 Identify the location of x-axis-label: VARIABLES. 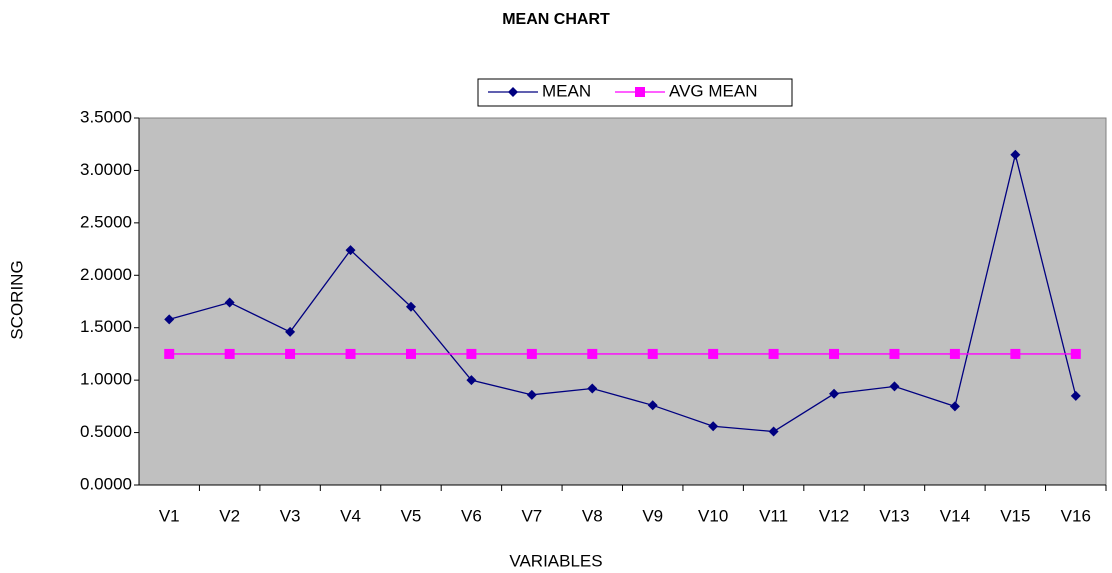
(555, 560).